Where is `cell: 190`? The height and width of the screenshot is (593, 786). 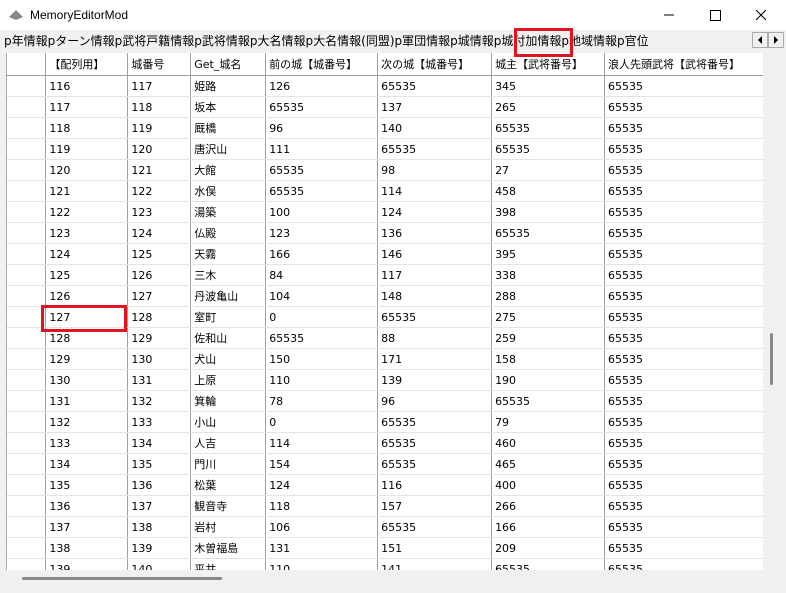 cell: 190 is located at coordinates (548, 380).